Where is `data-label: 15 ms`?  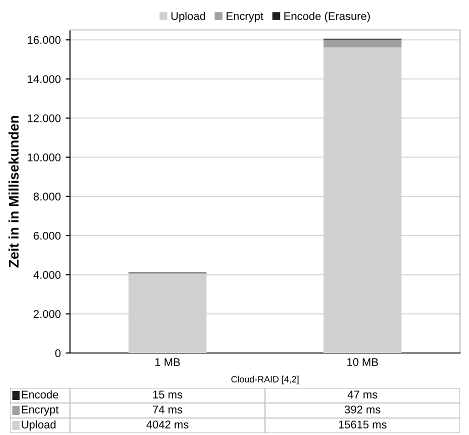
data-label: 15 ms is located at coordinates (167, 394).